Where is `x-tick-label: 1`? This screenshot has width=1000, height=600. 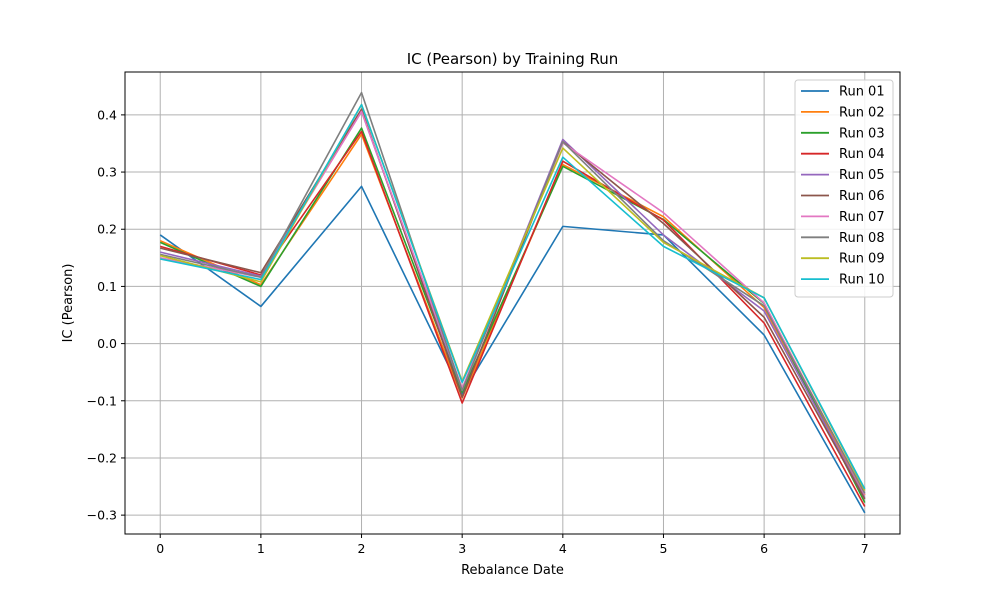 x-tick-label: 1 is located at coordinates (261, 548).